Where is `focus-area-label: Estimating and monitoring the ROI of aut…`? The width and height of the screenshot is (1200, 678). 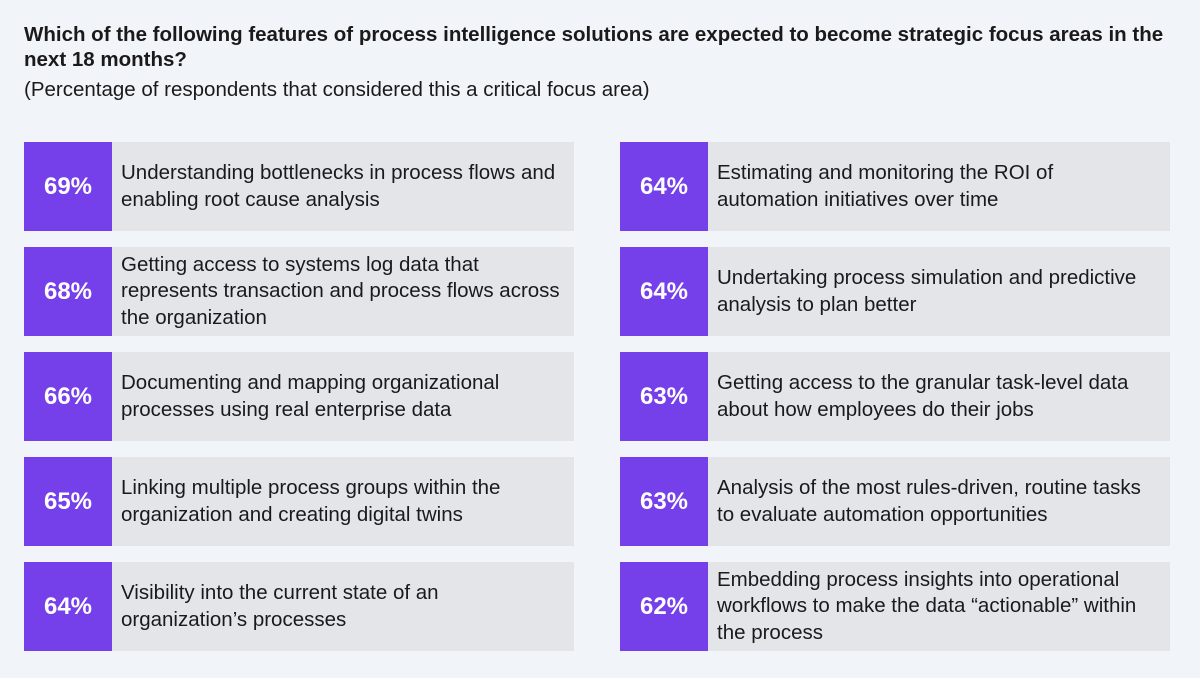 focus-area-label: Estimating and monitoring the ROI of aut… is located at coordinates (885, 186).